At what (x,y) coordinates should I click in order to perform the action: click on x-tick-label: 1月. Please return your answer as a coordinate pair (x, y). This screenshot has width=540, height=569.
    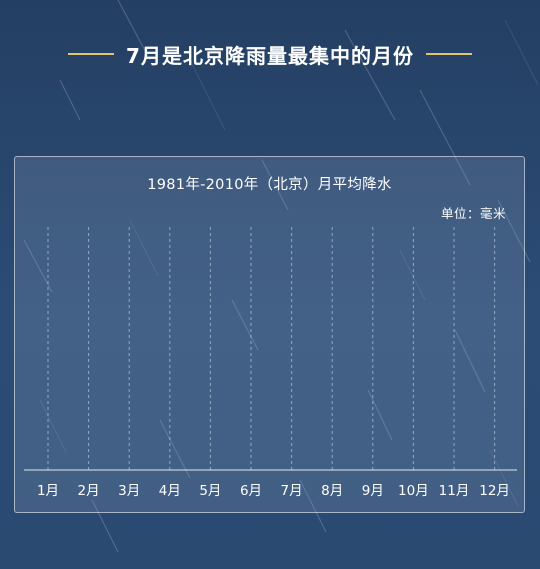
    Looking at the image, I should click on (48, 491).